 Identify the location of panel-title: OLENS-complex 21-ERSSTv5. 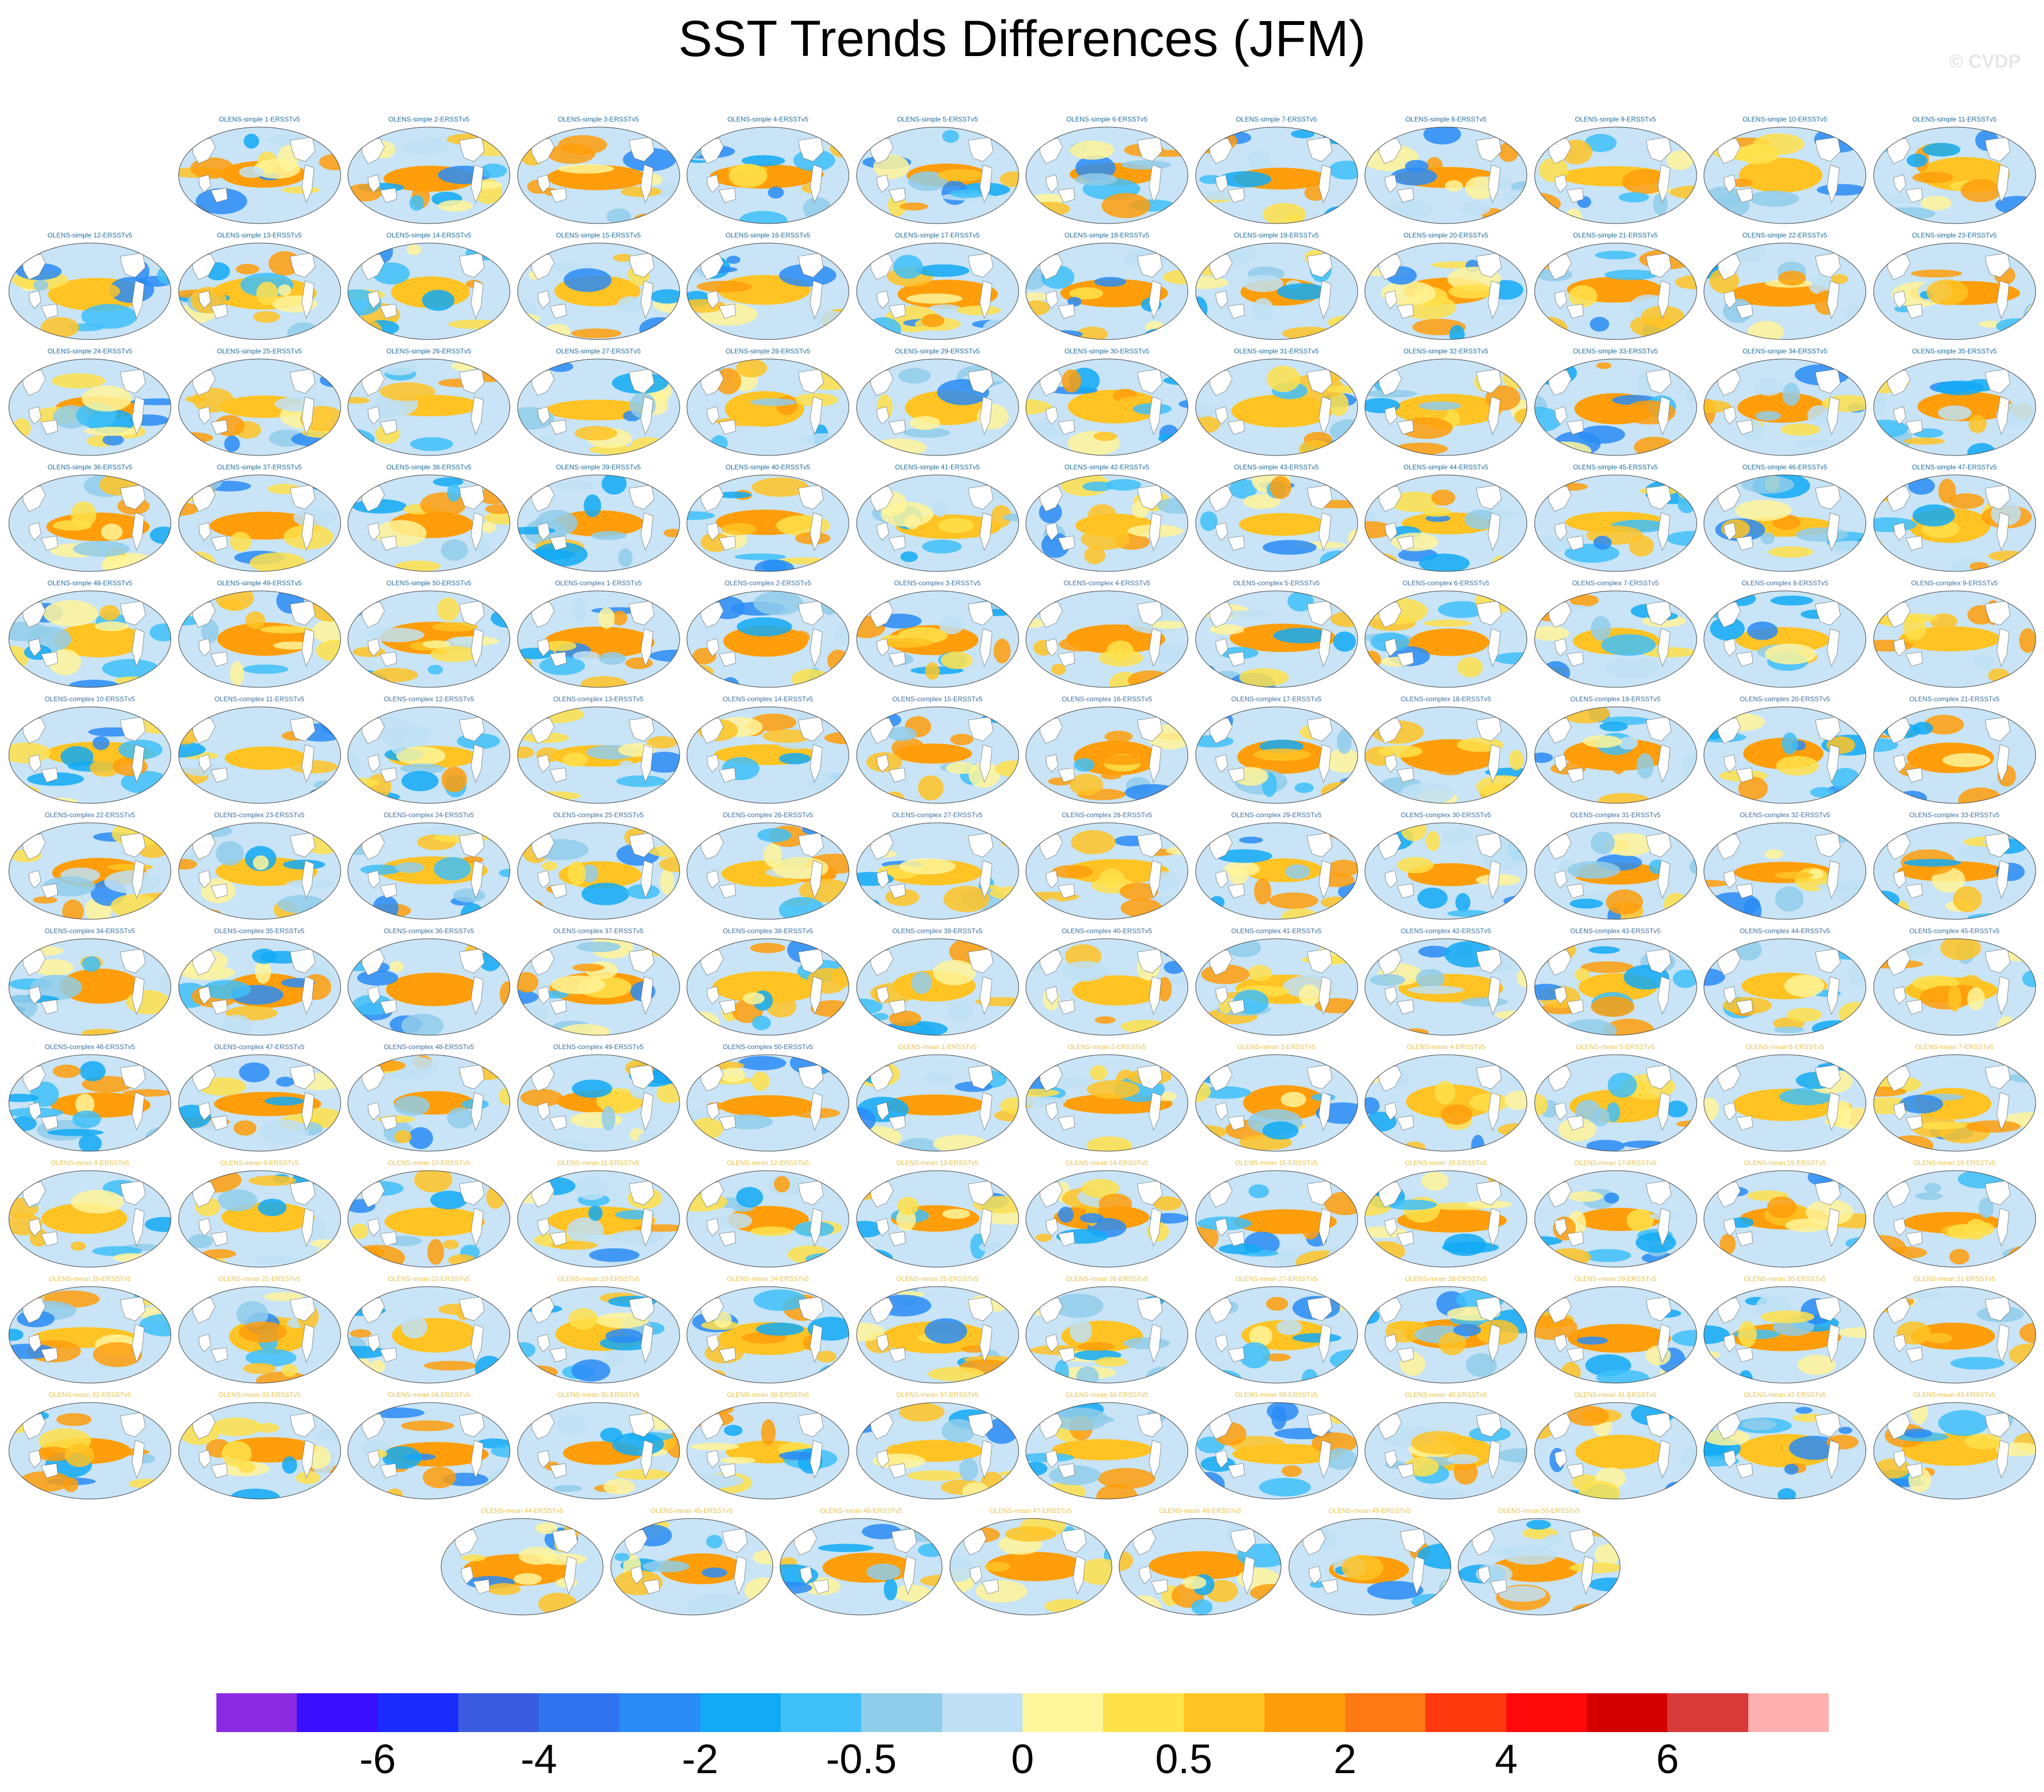
(1954, 699).